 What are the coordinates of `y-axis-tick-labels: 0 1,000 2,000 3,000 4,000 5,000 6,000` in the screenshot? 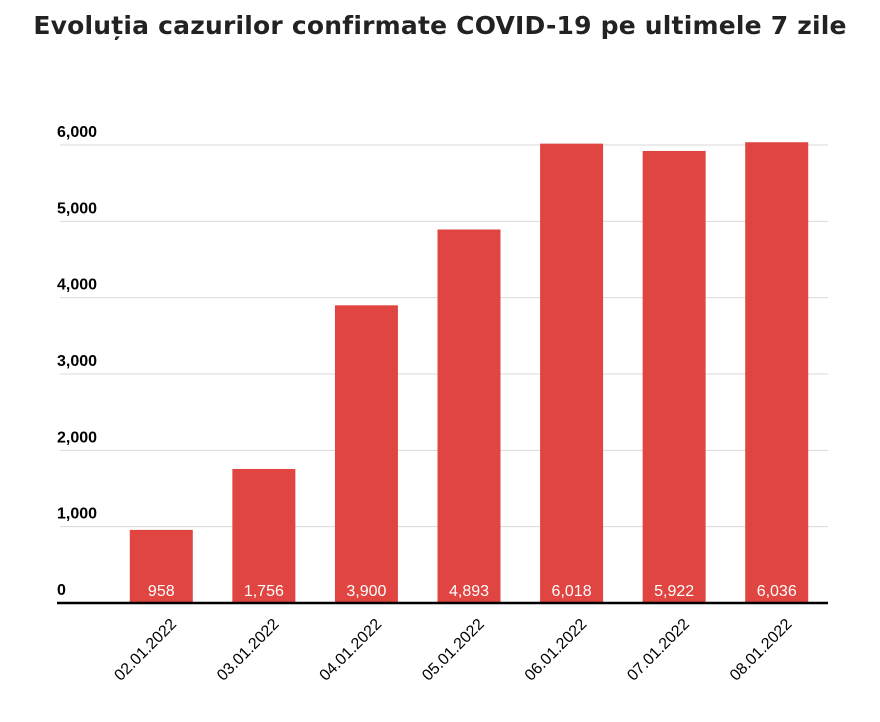 It's located at (77, 361).